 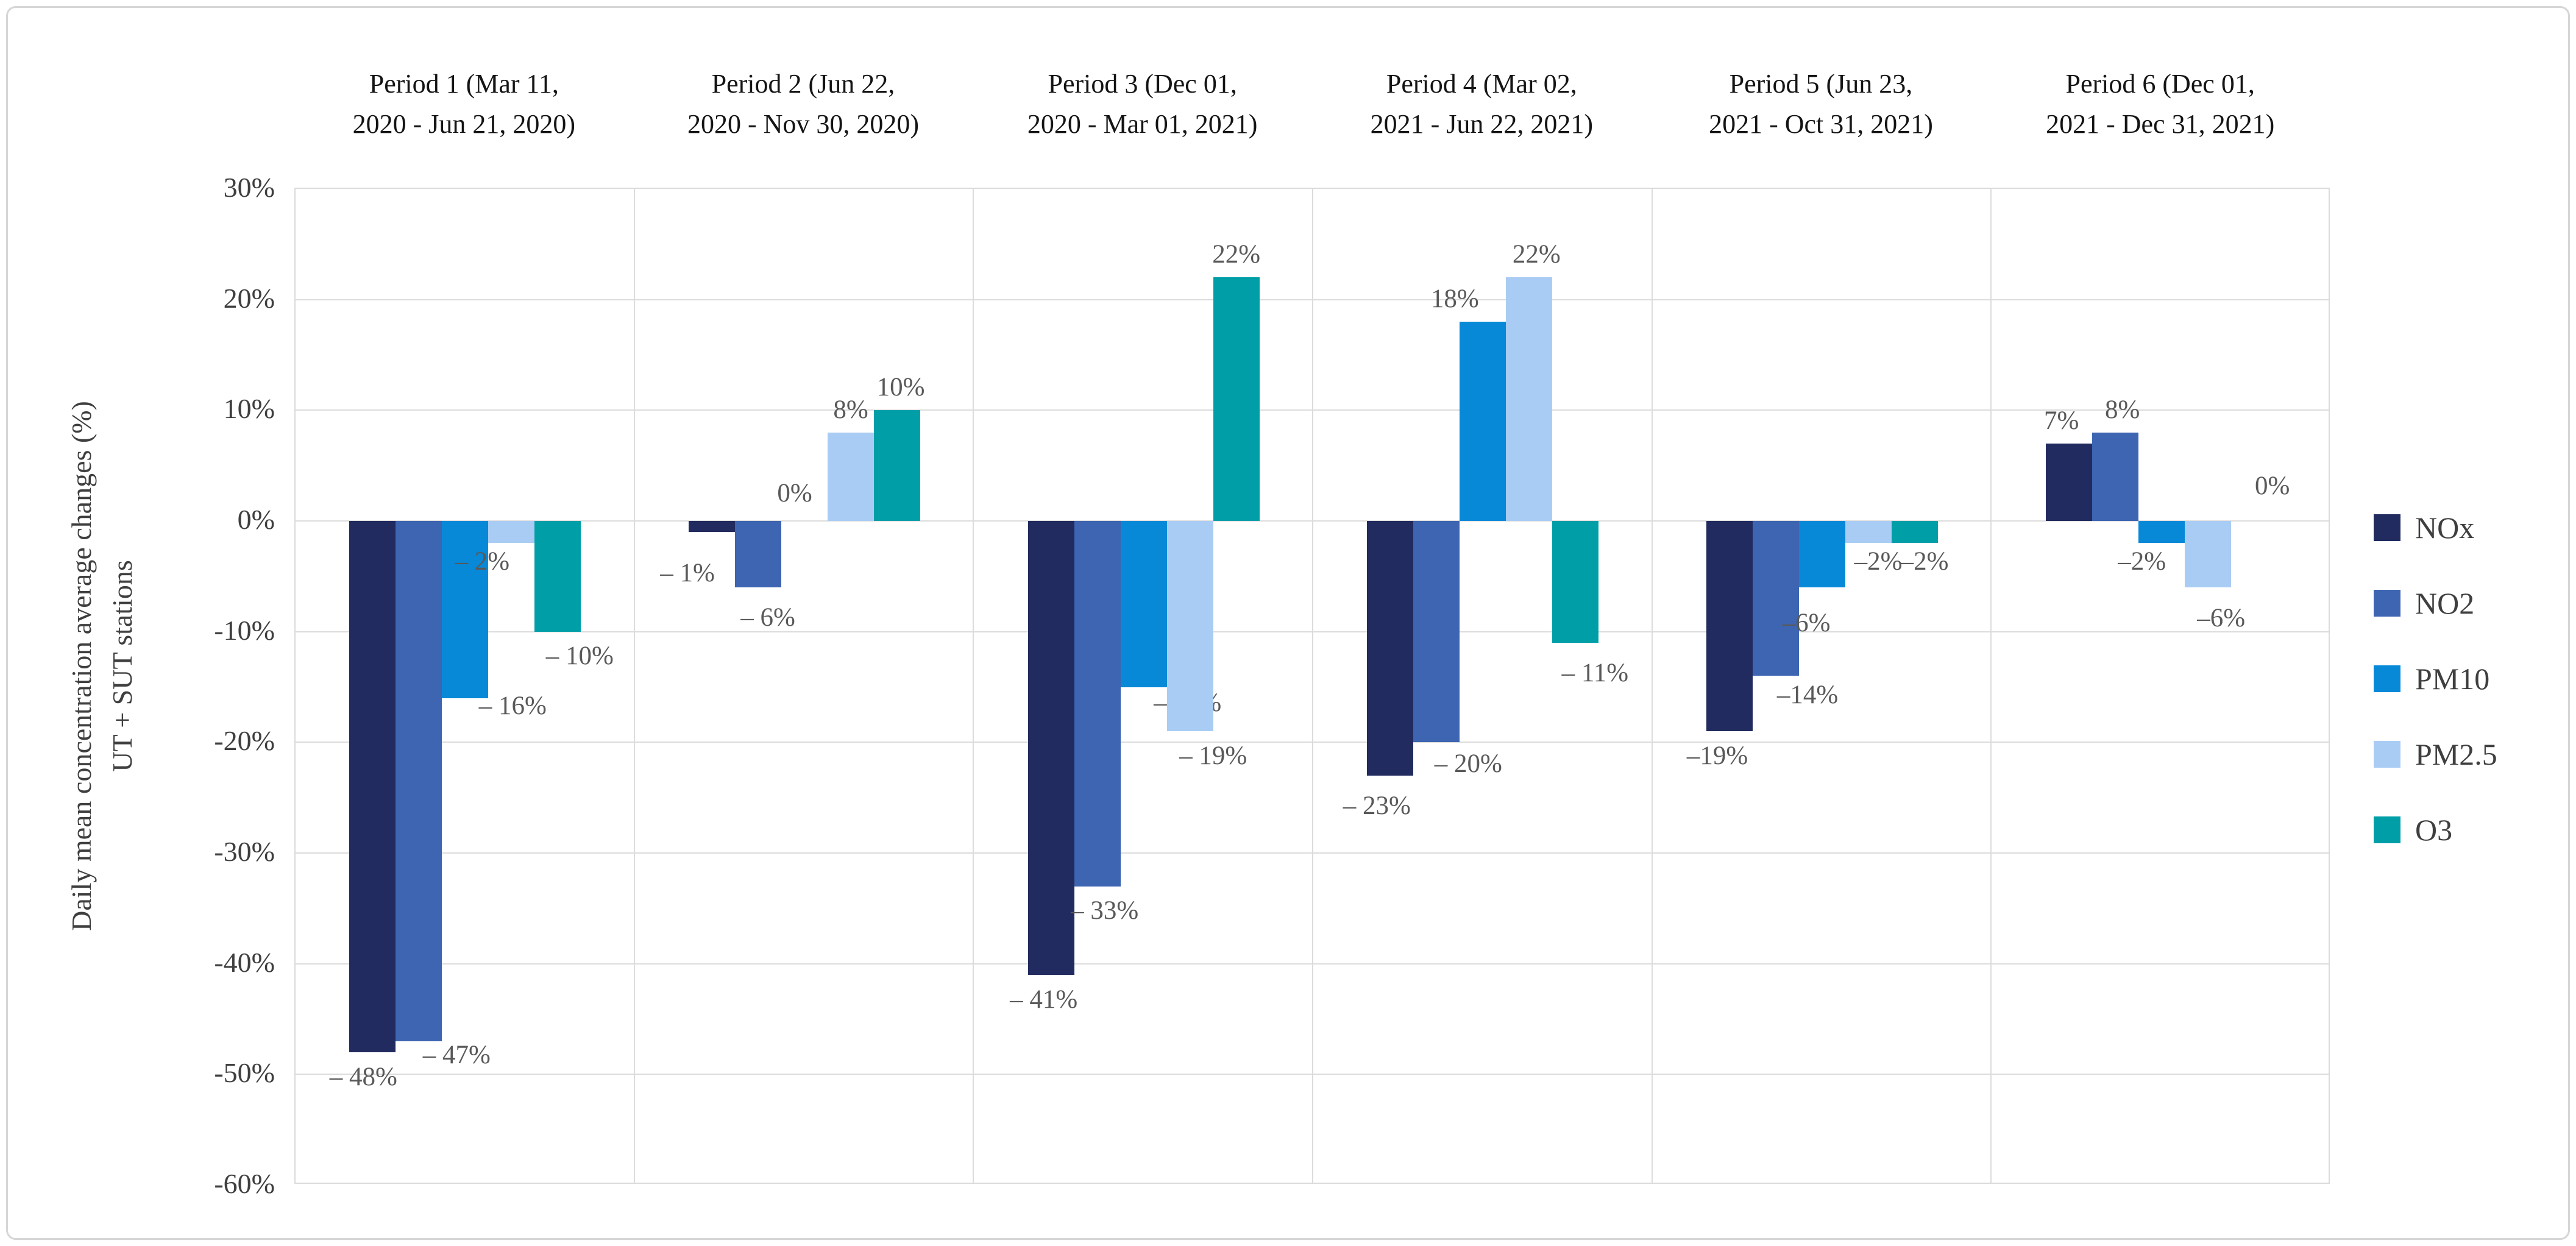 What do you see at coordinates (1717, 757) in the screenshot?
I see `bar-data-label: –19%` at bounding box center [1717, 757].